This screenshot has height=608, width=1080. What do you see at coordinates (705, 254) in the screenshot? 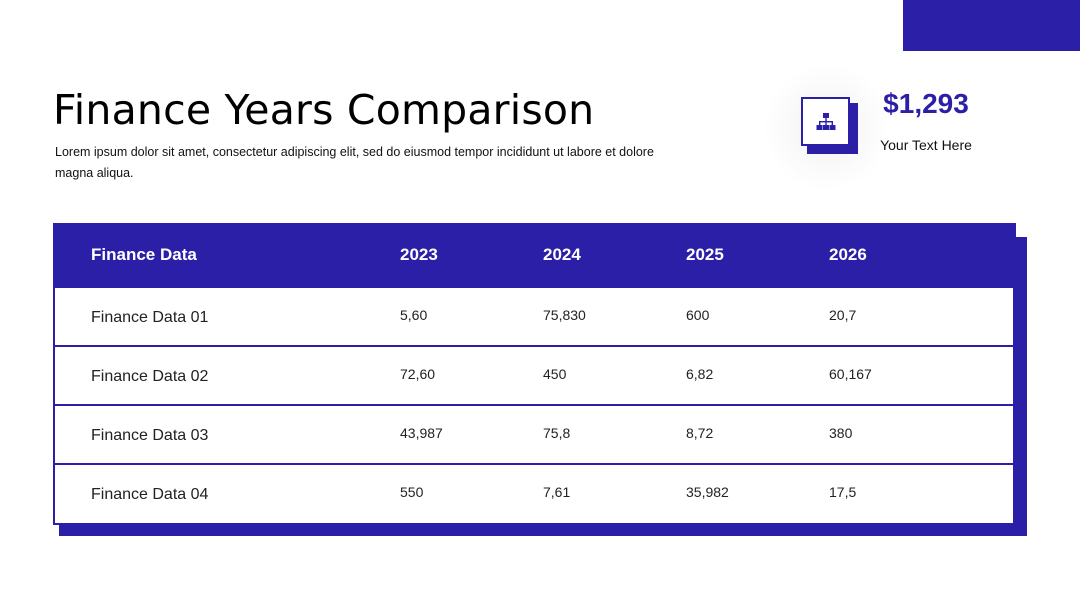
I see `header-cell-2025: 2025` at bounding box center [705, 254].